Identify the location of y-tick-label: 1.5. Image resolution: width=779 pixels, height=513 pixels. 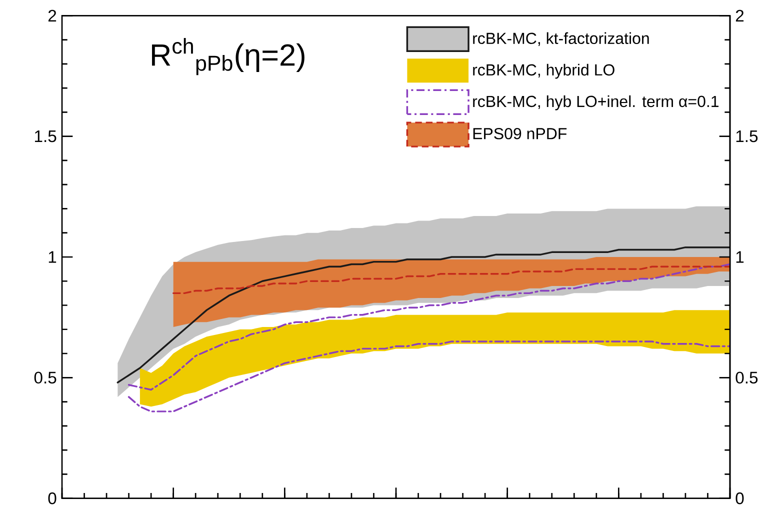
(45, 136).